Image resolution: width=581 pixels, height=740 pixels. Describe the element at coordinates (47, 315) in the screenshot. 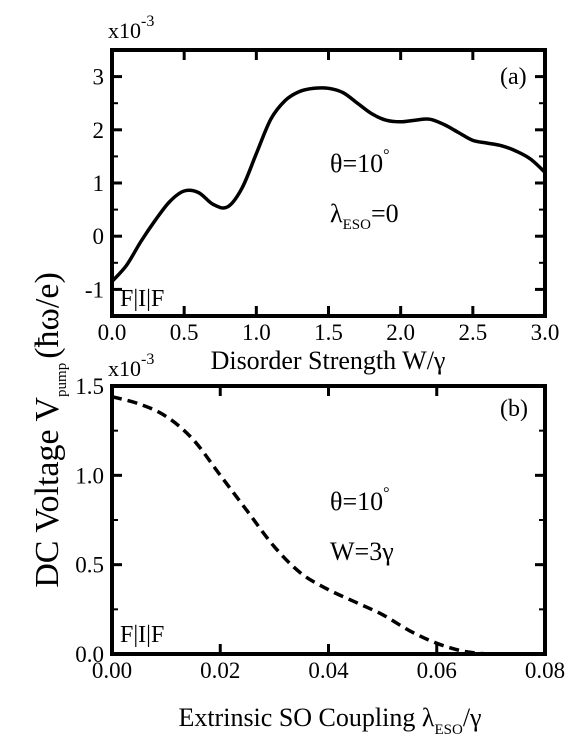

I see `y-axis-title-unit: (ħω/e)` at that location.